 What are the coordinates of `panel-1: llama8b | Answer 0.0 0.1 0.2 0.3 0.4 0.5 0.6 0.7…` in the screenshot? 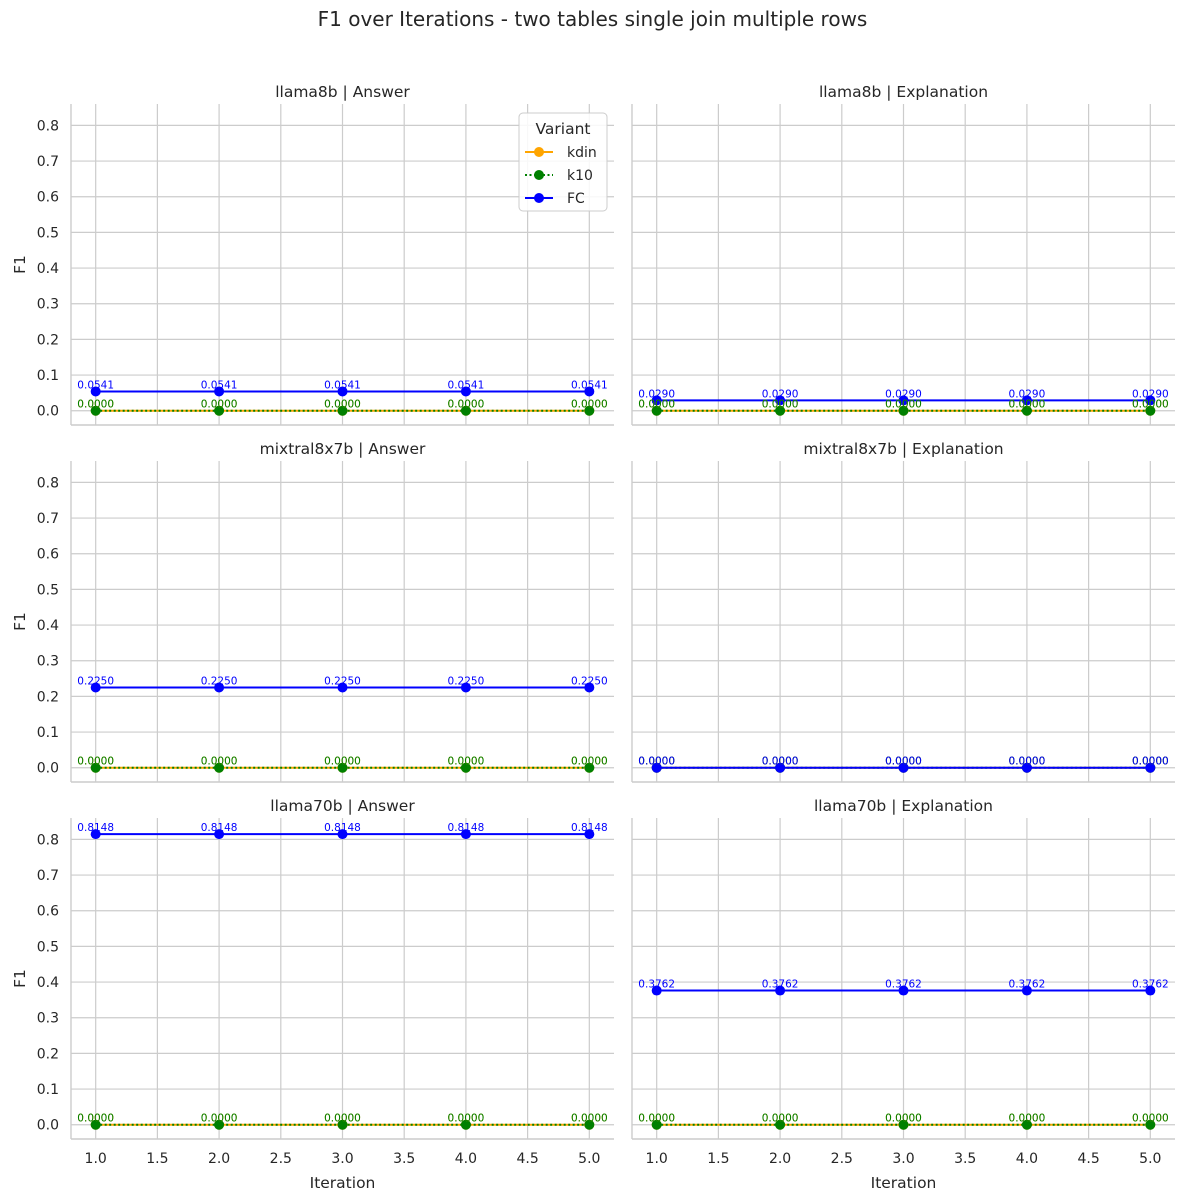 It's located at (312, 254).